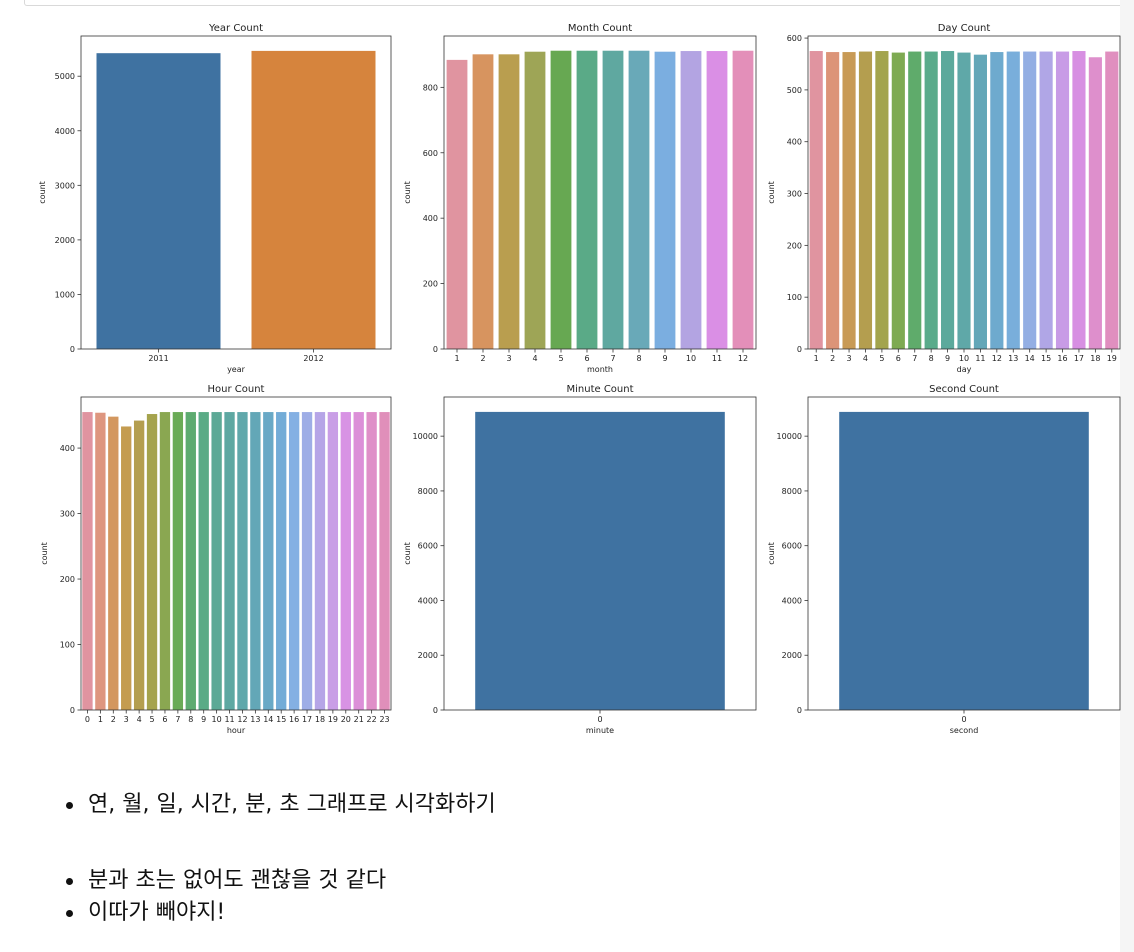 The image size is (1134, 952). Describe the element at coordinates (158, 358) in the screenshot. I see `year-count-xtick-label: 2011` at that location.